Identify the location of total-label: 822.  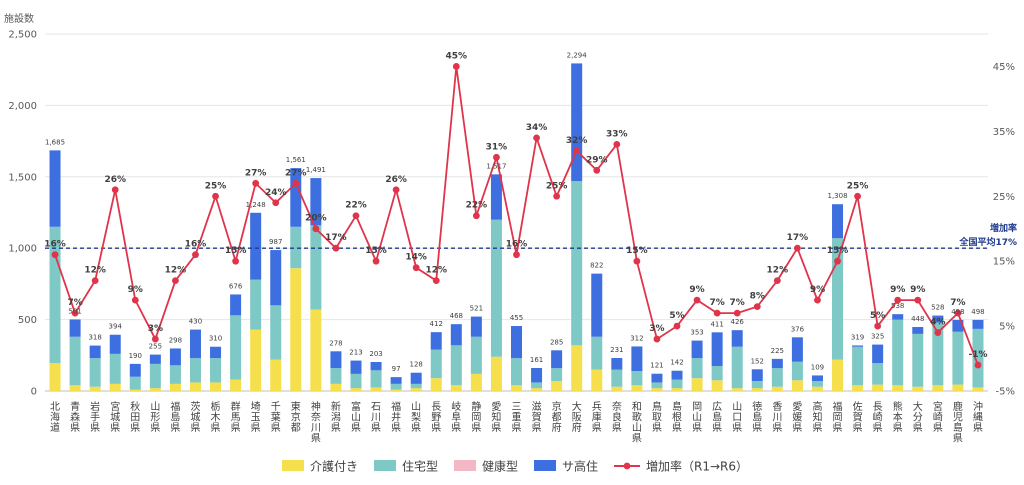
(596, 266).